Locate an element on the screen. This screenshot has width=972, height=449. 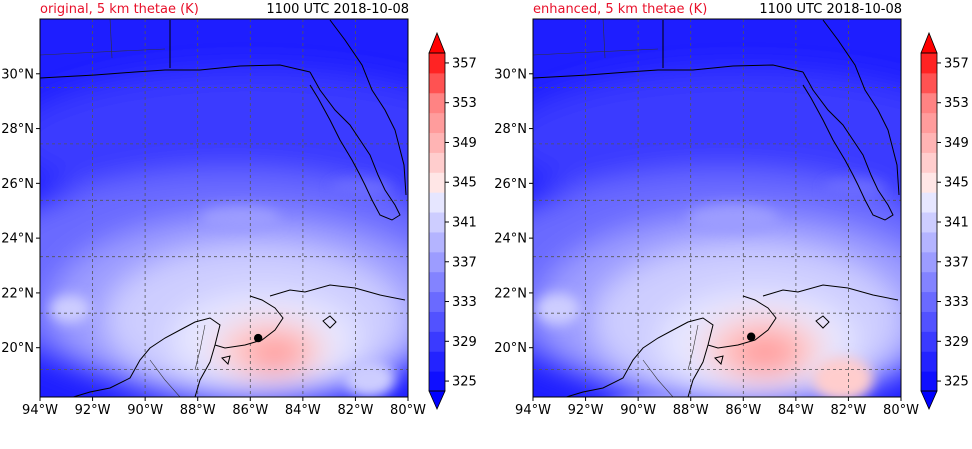
colorbar-left: 325 329 333 337 341 345 349 353 357 is located at coordinates (452, 220).